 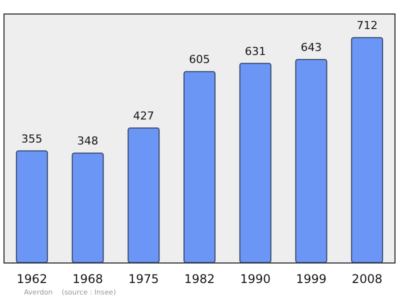 What do you see at coordinates (143, 279) in the screenshot?
I see `x-tick-label: 1975` at bounding box center [143, 279].